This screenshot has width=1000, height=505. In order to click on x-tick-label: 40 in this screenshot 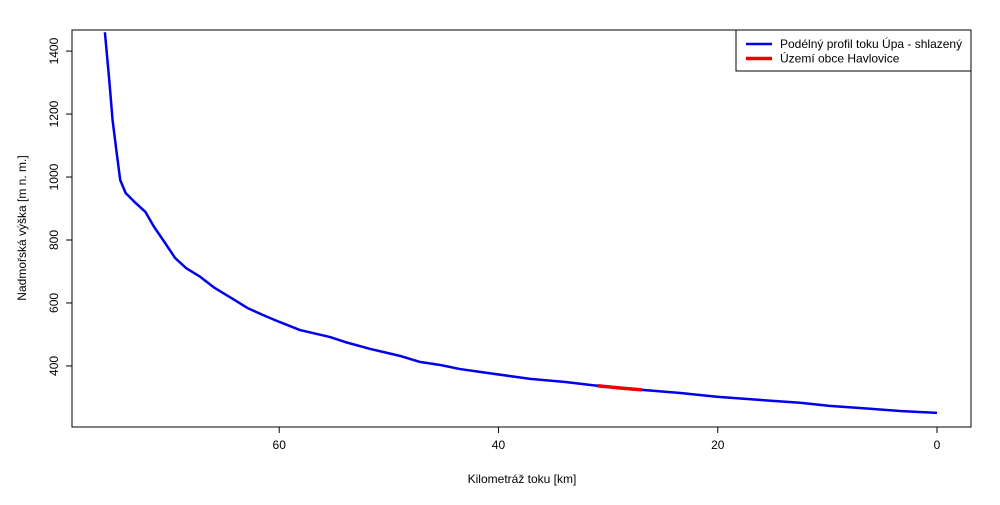, I will do `click(499, 445)`.